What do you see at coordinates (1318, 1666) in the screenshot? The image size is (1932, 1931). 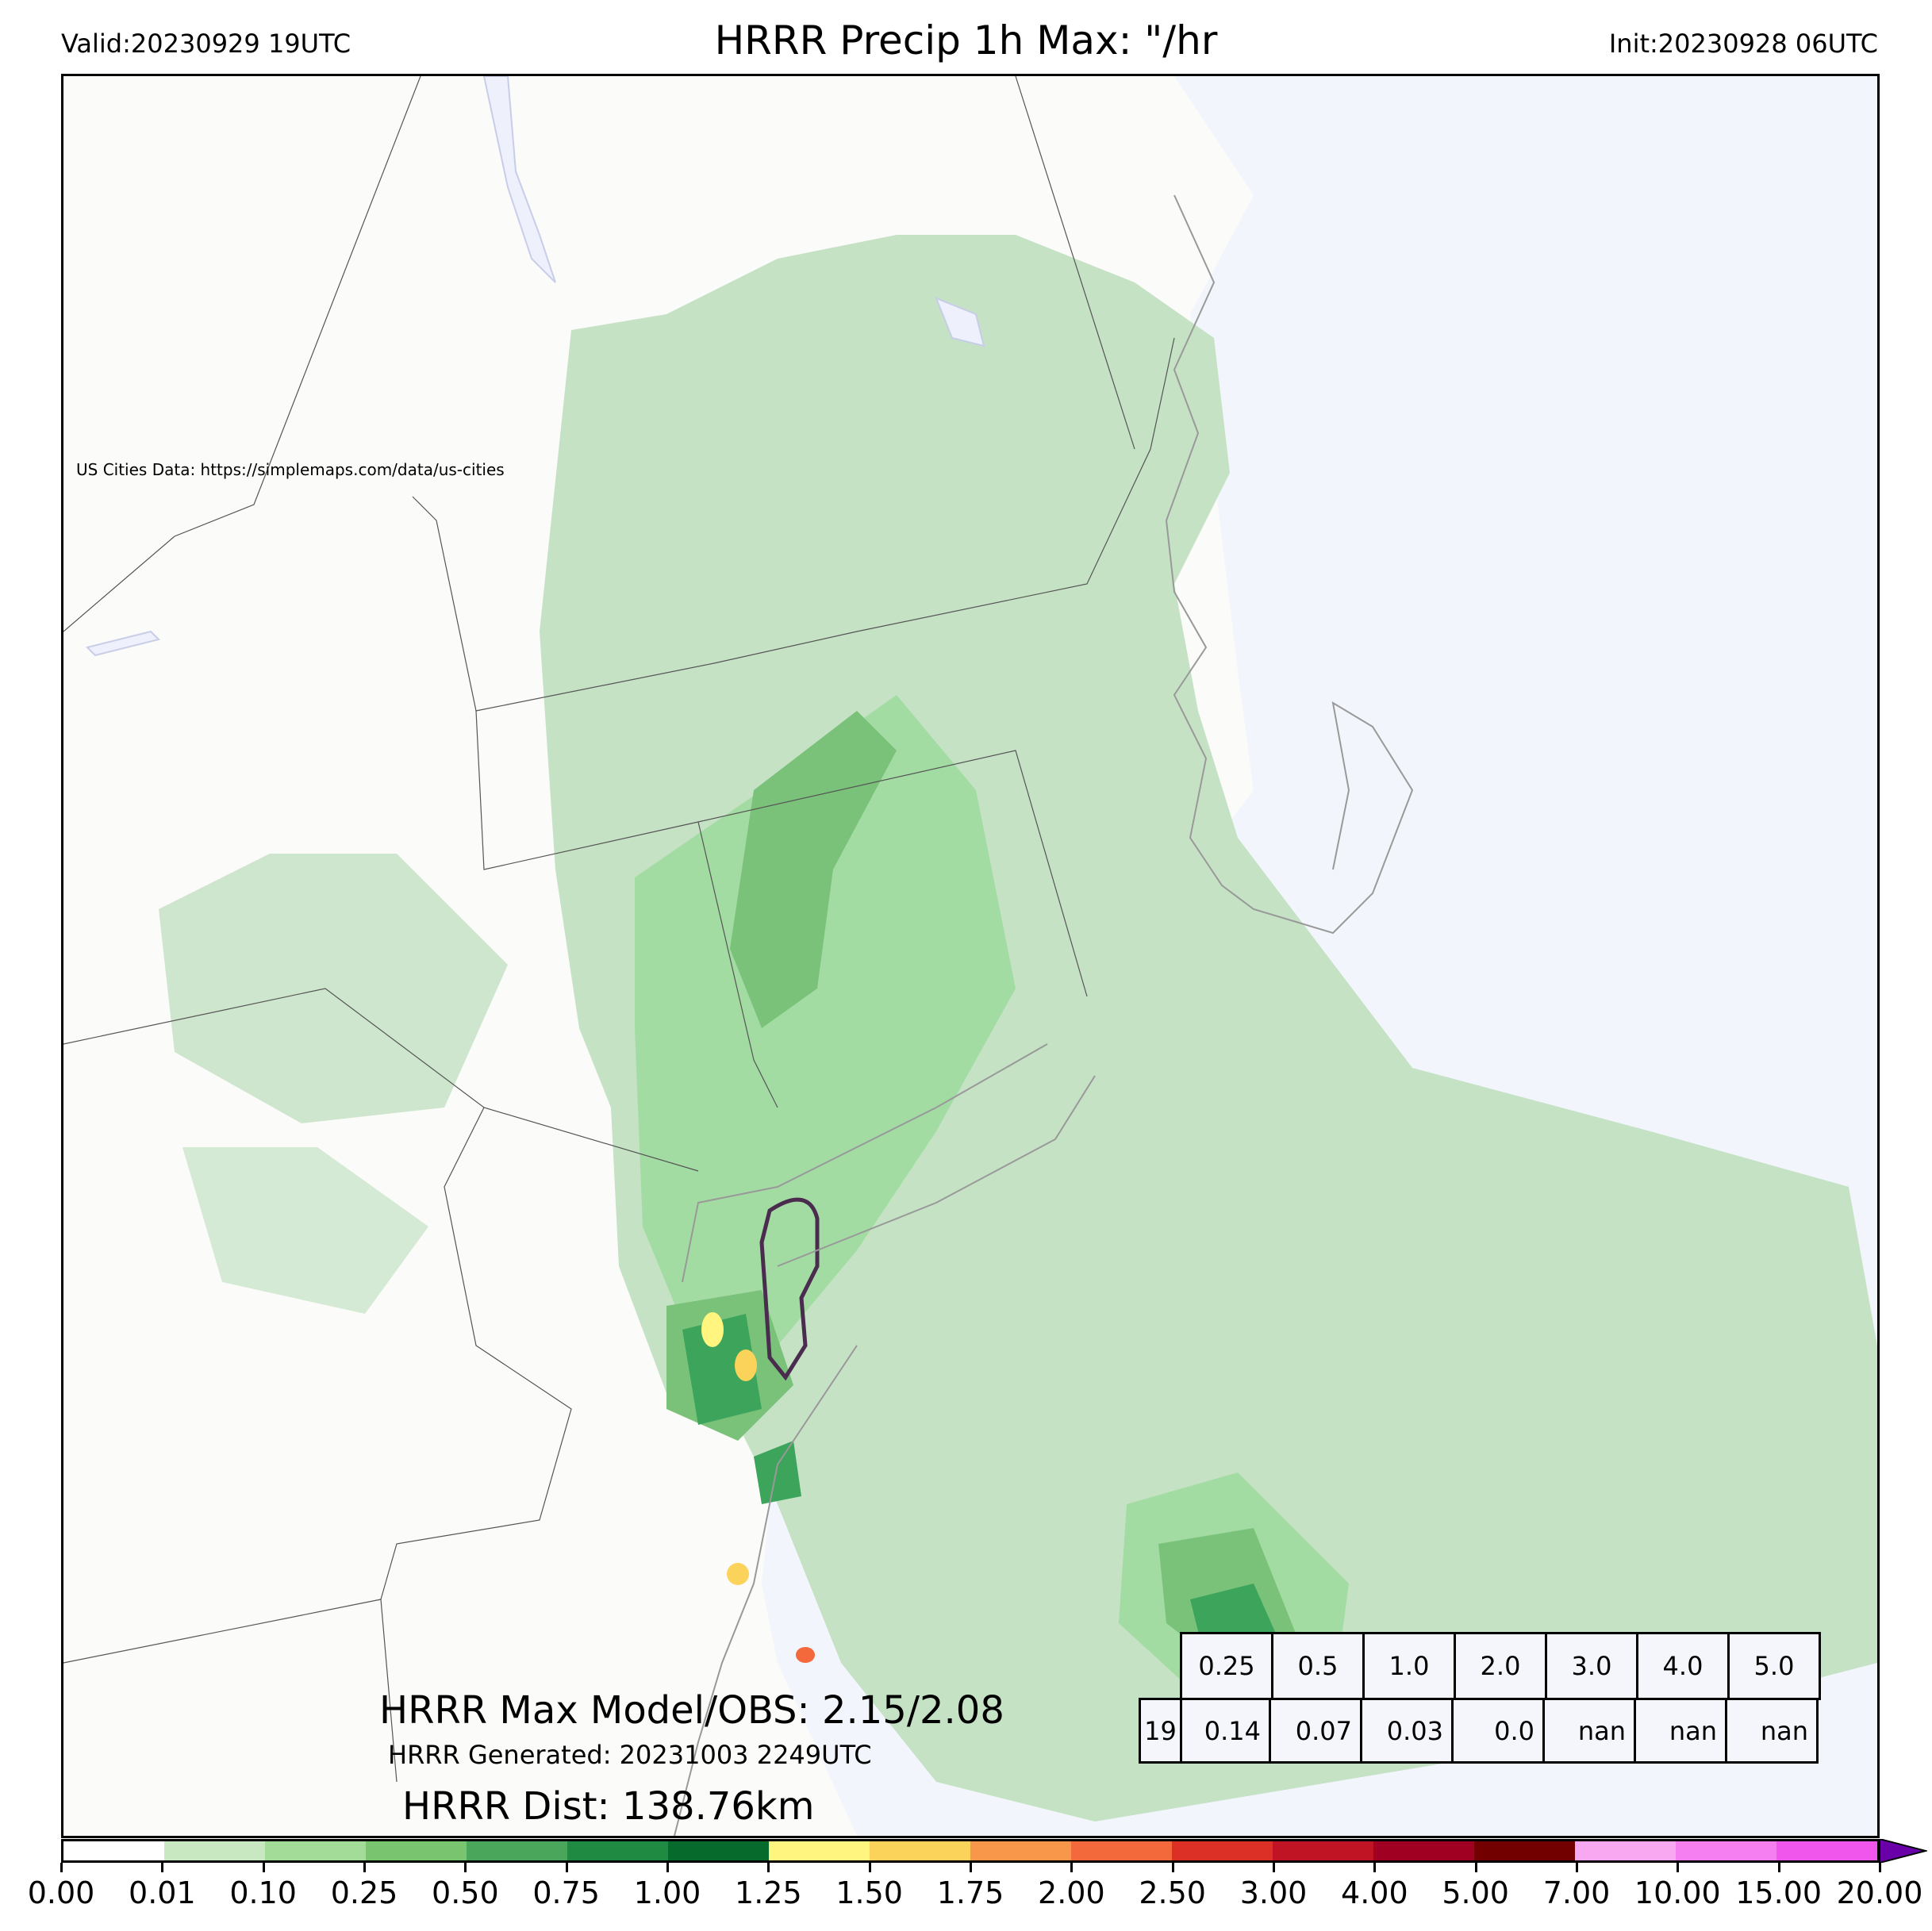 I see `threshold-cell: 0.5` at bounding box center [1318, 1666].